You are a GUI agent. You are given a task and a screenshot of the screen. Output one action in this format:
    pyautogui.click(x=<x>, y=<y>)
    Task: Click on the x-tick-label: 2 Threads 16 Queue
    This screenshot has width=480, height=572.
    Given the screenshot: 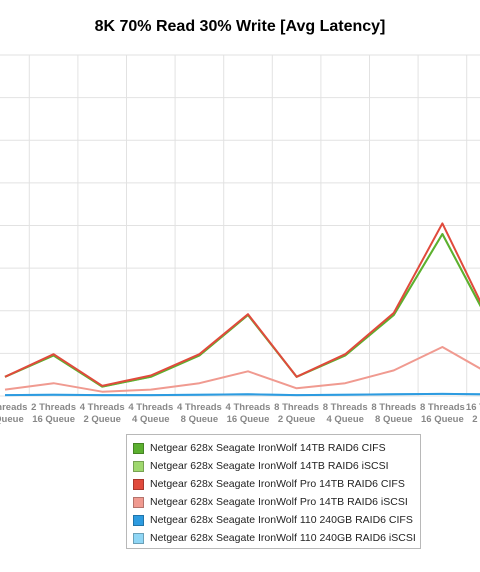 What is the action you would take?
    pyautogui.click(x=53, y=413)
    